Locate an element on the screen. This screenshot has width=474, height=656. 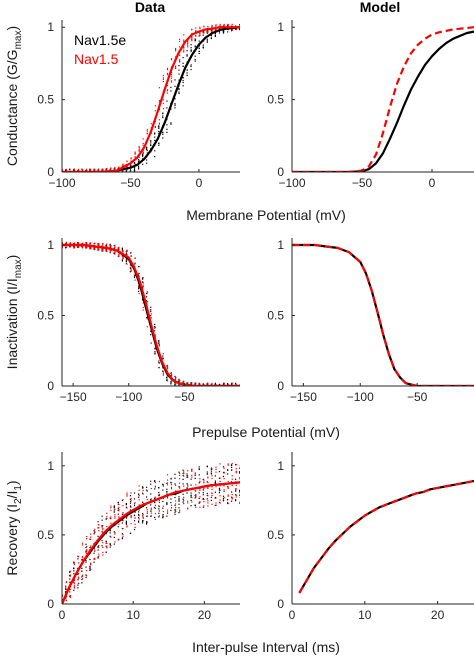
panel-data-row3: 0 10 20 0 0.5 1 Recovery (I2/I1) is located at coordinates (122, 537).